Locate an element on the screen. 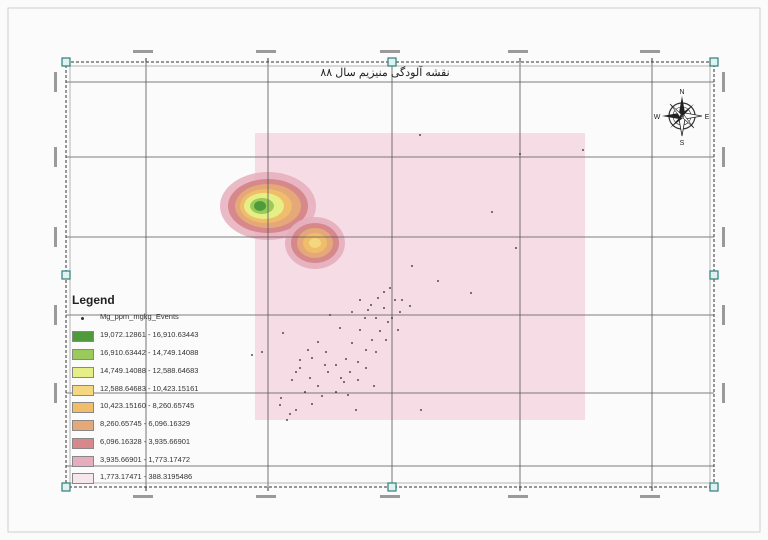 This screenshot has height=540, width=768. compass-e: E is located at coordinates (707, 117).